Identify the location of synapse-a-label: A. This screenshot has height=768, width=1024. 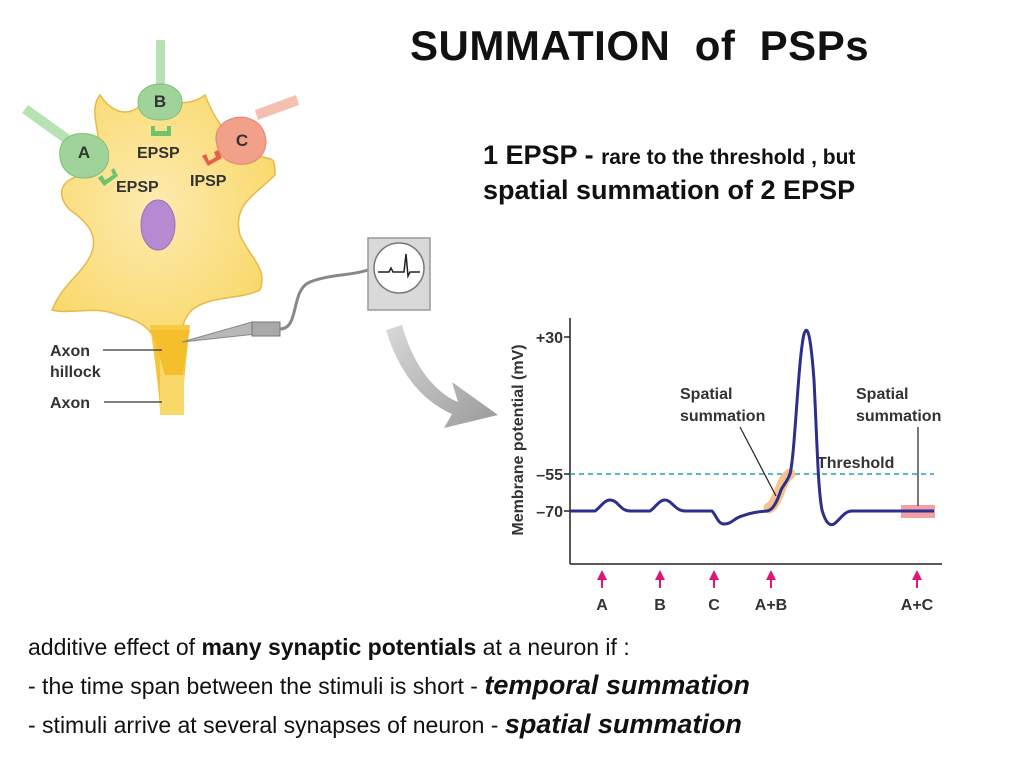
(84, 152).